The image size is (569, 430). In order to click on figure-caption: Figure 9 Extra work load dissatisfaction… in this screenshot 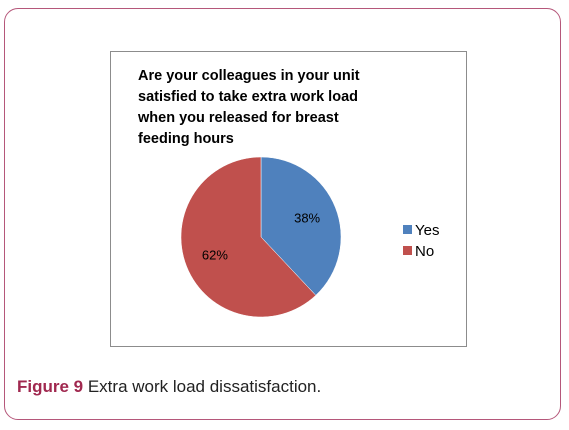, I will do `click(169, 387)`.